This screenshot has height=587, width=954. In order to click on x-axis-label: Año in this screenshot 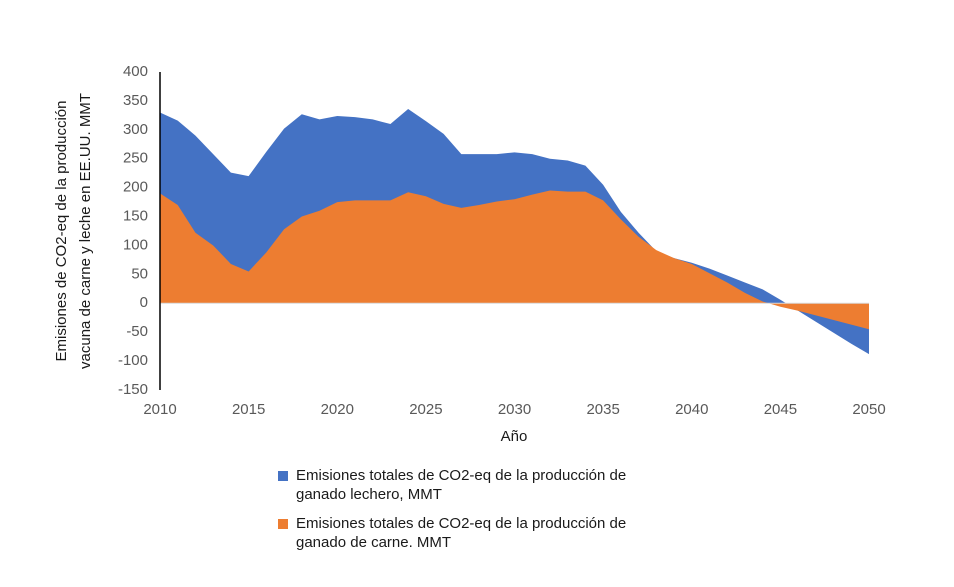, I will do `click(514, 436)`.